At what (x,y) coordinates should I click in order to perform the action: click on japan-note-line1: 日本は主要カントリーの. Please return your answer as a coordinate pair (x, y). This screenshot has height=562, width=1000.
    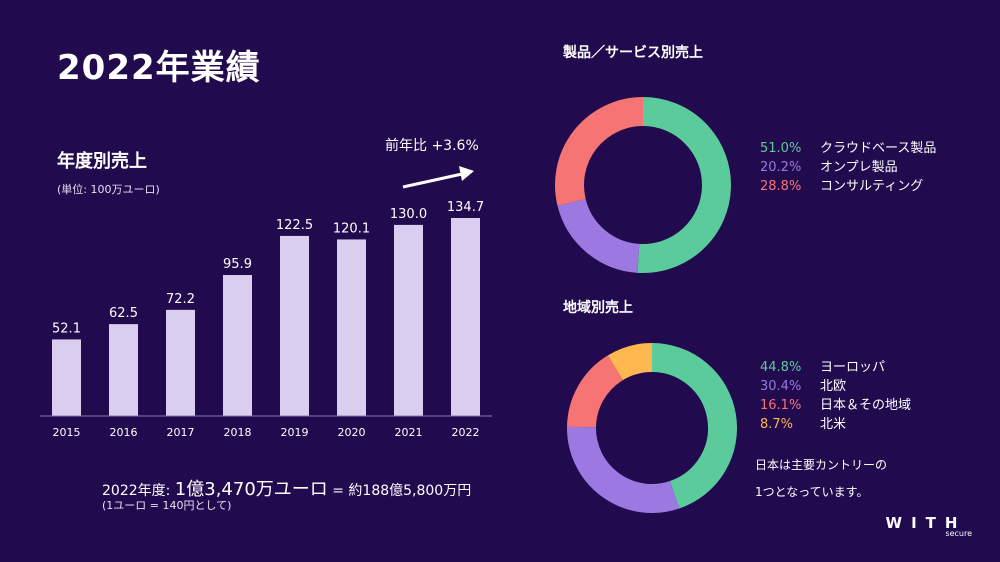
    Looking at the image, I should click on (821, 465).